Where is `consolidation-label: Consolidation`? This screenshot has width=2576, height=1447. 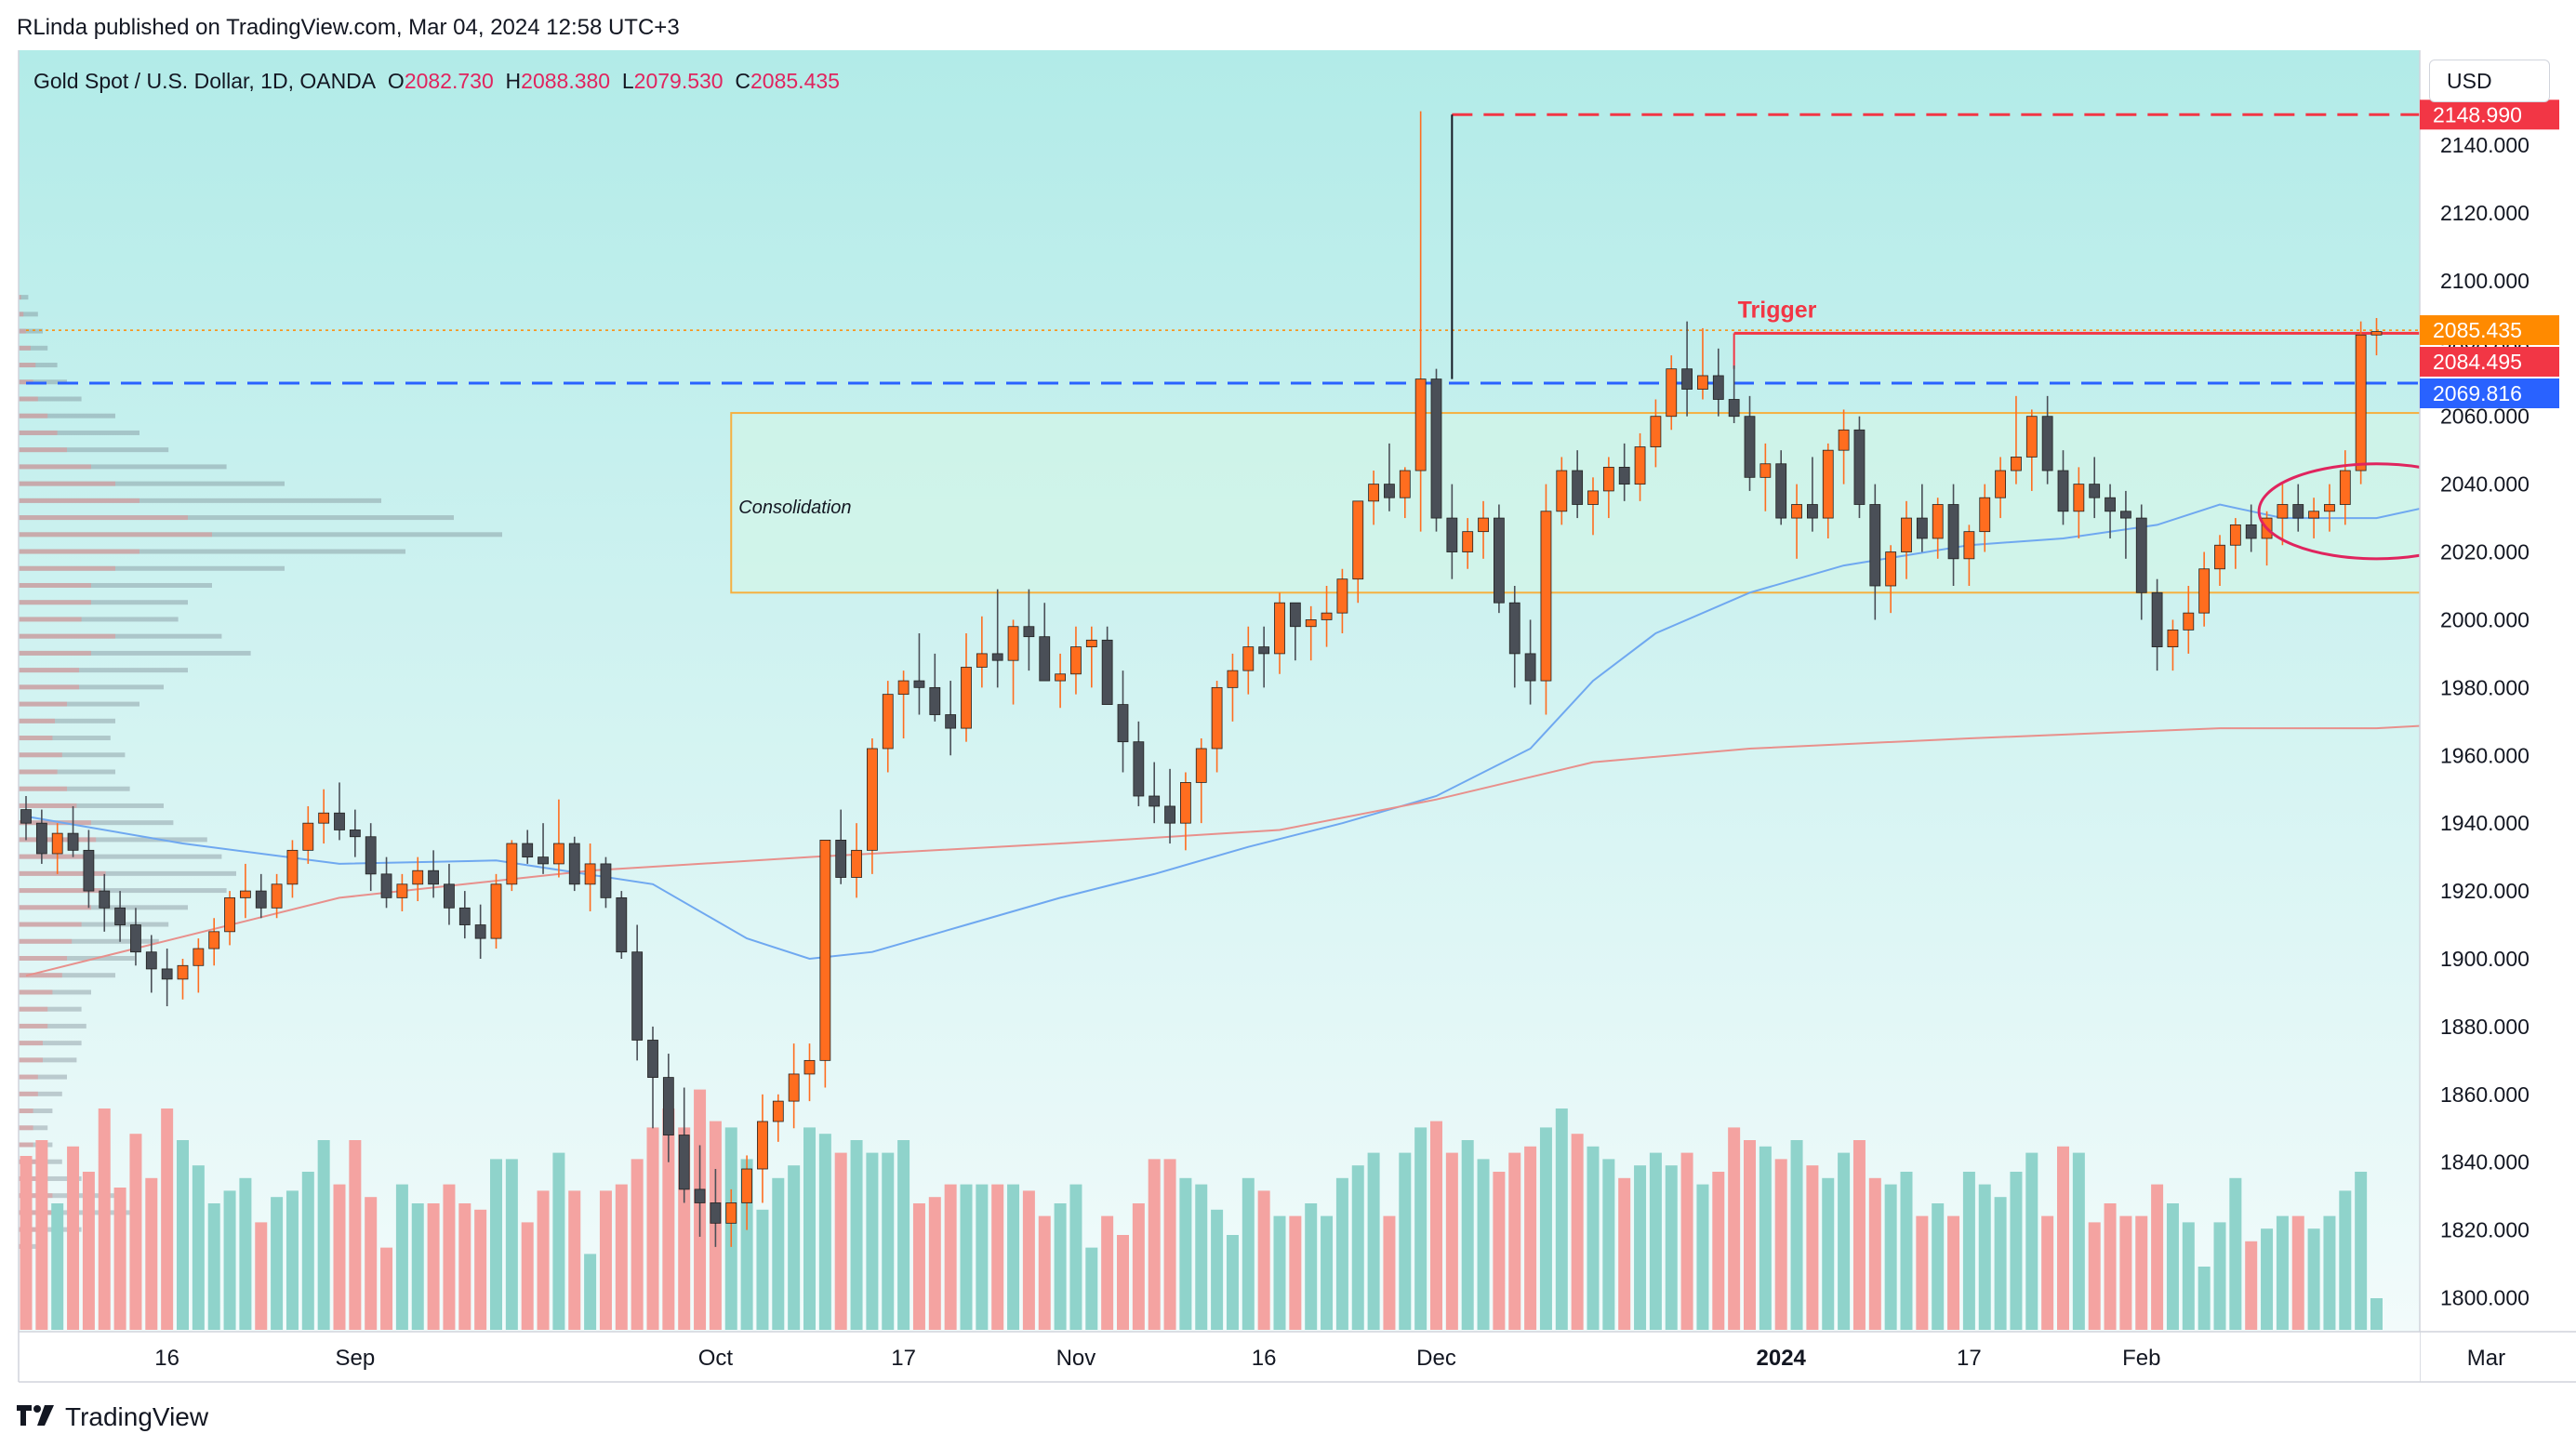 consolidation-label: Consolidation is located at coordinates (794, 508).